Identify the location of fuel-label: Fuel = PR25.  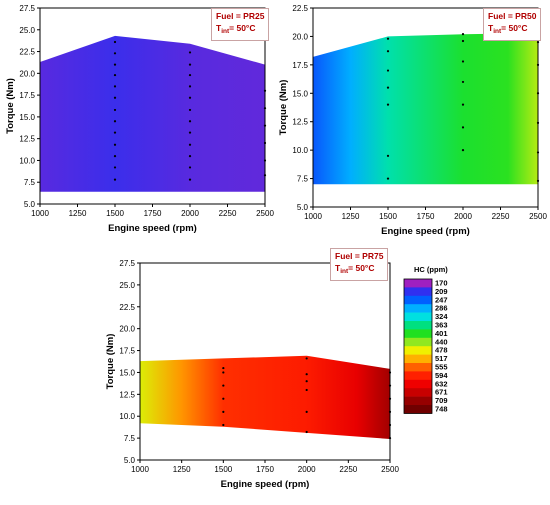
(240, 16).